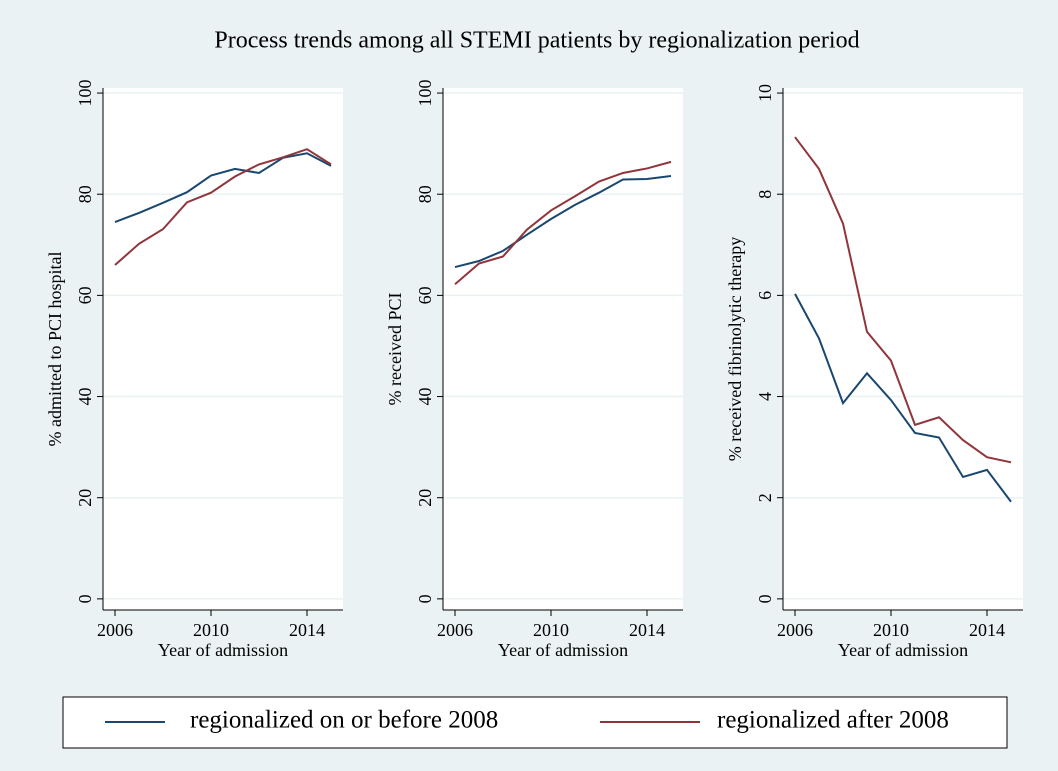 The width and height of the screenshot is (1058, 771). What do you see at coordinates (833, 720) in the screenshot?
I see `legend-label: regionalized after 2008` at bounding box center [833, 720].